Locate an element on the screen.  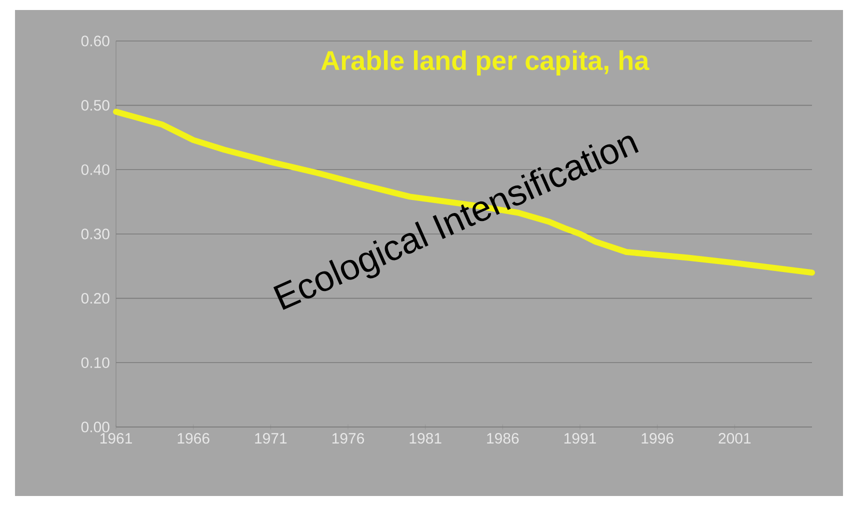
x-tick-label: 1966 is located at coordinates (194, 438).